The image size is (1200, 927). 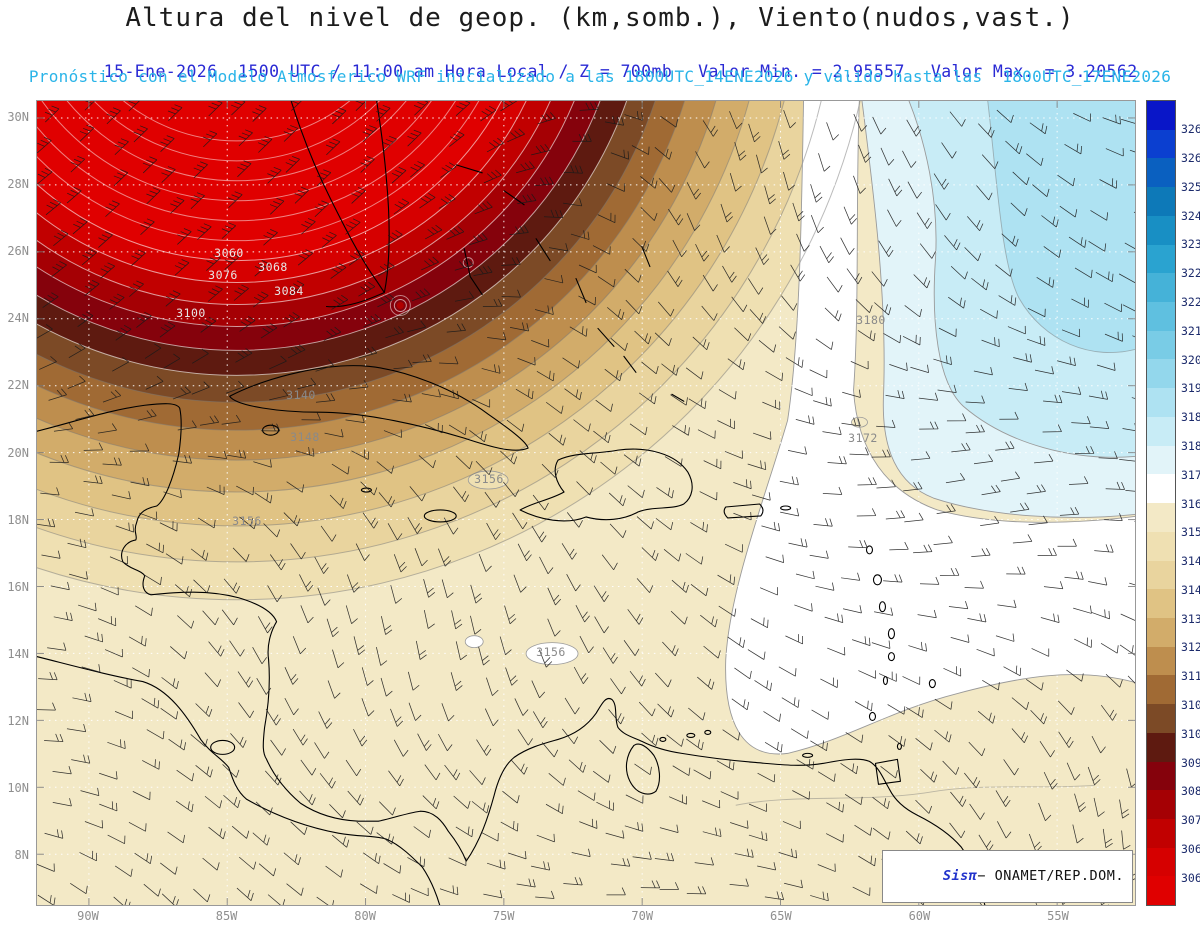 I want to click on lat-tick-label: 26N, so click(x=18, y=251).